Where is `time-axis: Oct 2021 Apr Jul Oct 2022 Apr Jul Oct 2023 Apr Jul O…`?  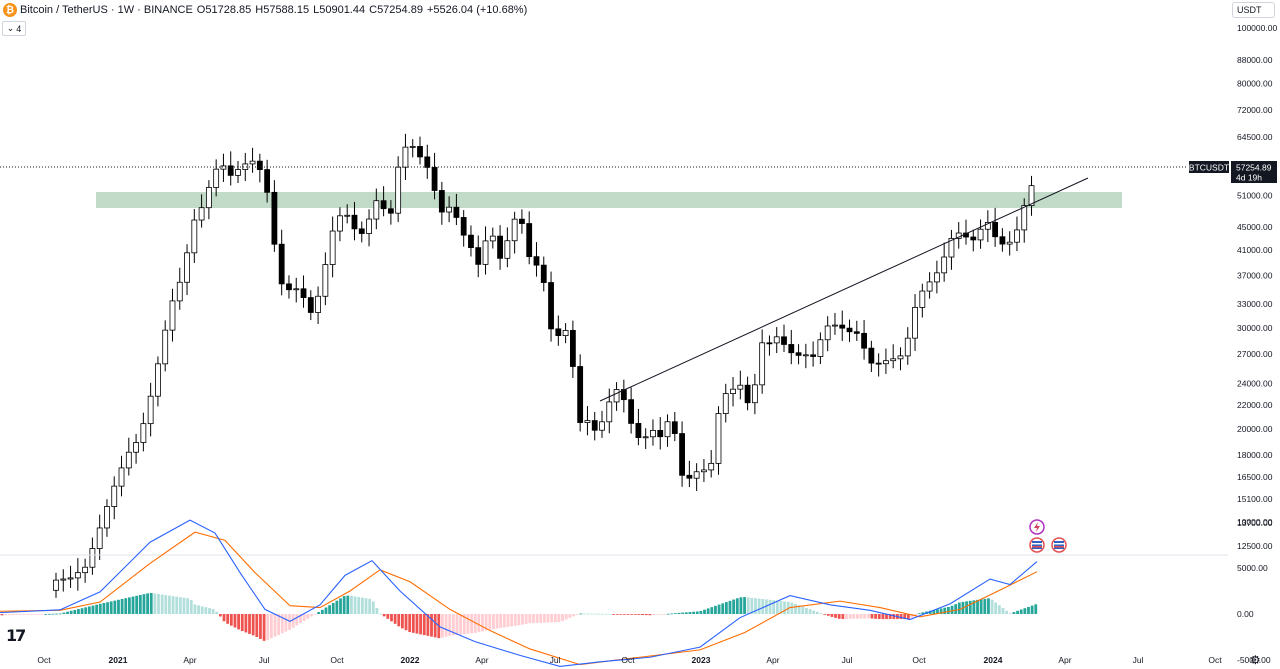 time-axis: Oct 2021 Apr Jul Oct 2022 Apr Jul Oct 2023 Apr Jul O… is located at coordinates (629, 660).